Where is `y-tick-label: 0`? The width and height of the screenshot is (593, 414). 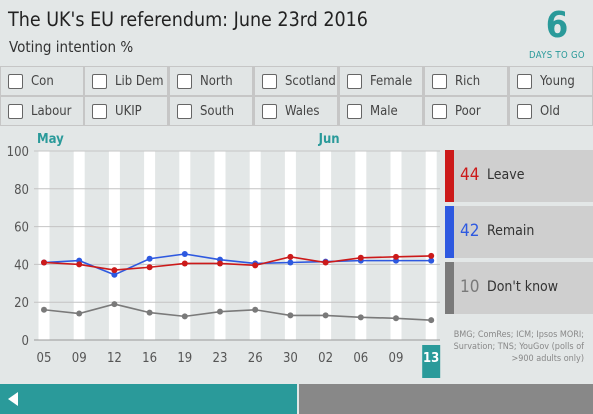
y-tick-label: 0 is located at coordinates (25, 341).